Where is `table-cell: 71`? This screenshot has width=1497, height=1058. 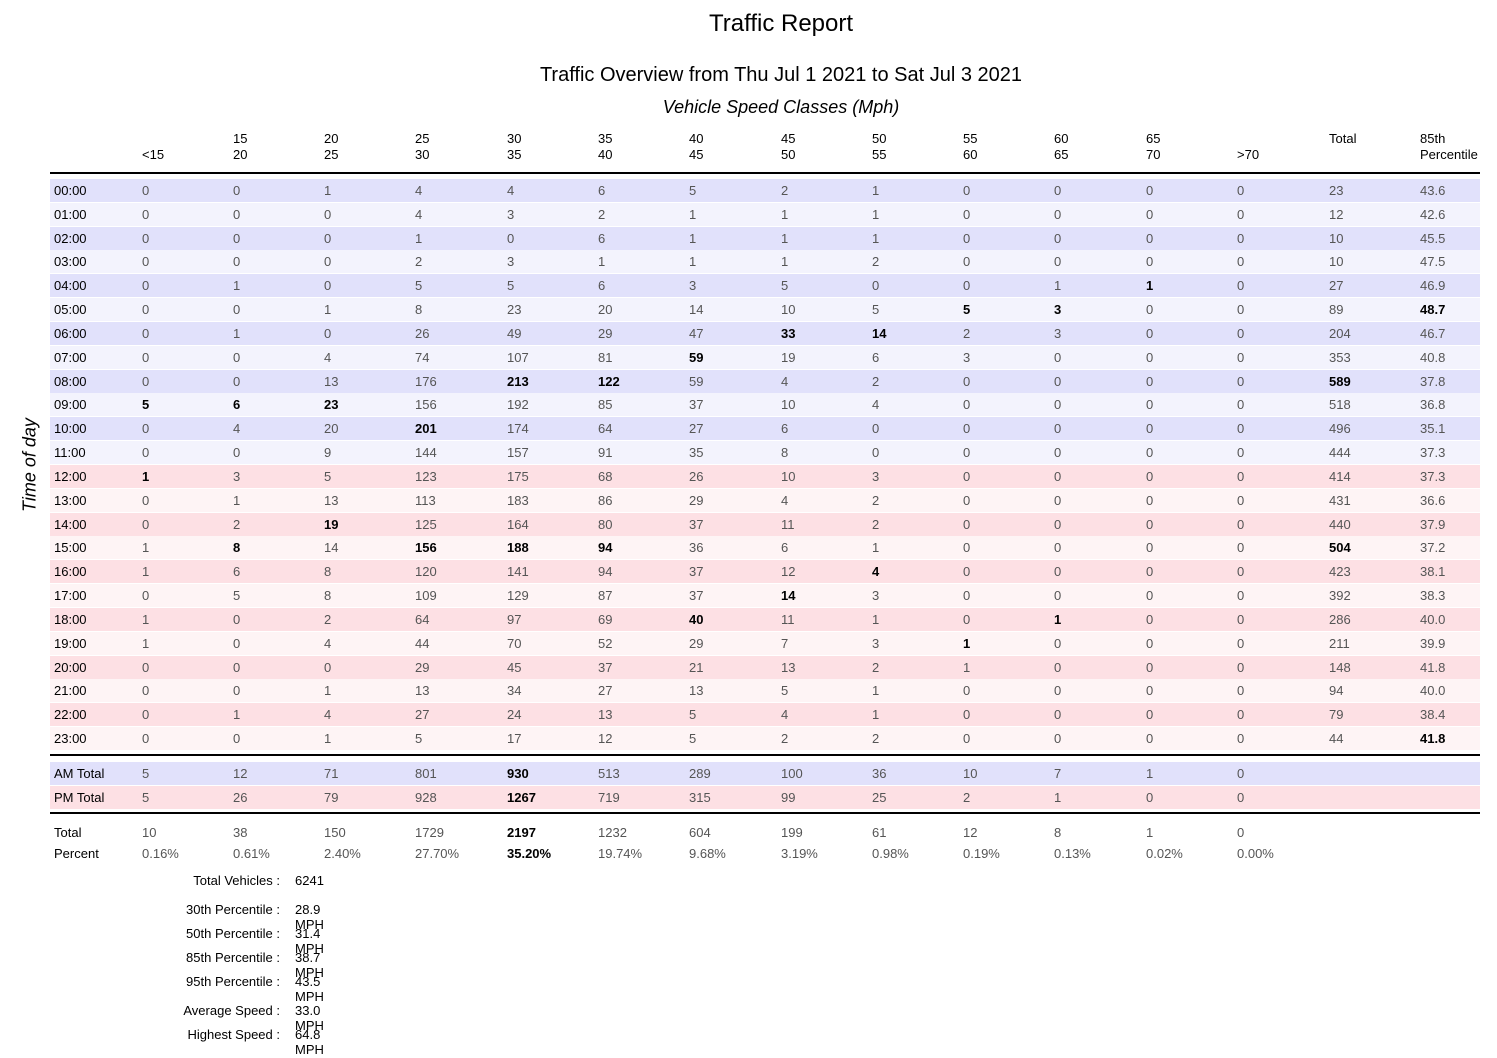 table-cell: 71 is located at coordinates (331, 773).